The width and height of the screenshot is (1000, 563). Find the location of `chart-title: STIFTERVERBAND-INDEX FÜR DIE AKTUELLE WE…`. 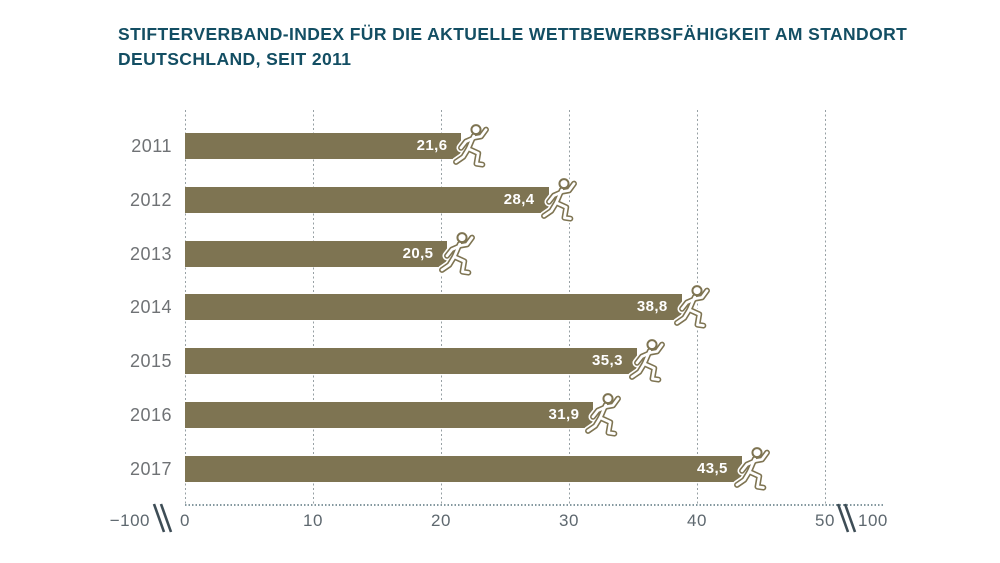

chart-title: STIFTERVERBAND-INDEX FÜR DIE AKTUELLE WE… is located at coordinates (512, 47).